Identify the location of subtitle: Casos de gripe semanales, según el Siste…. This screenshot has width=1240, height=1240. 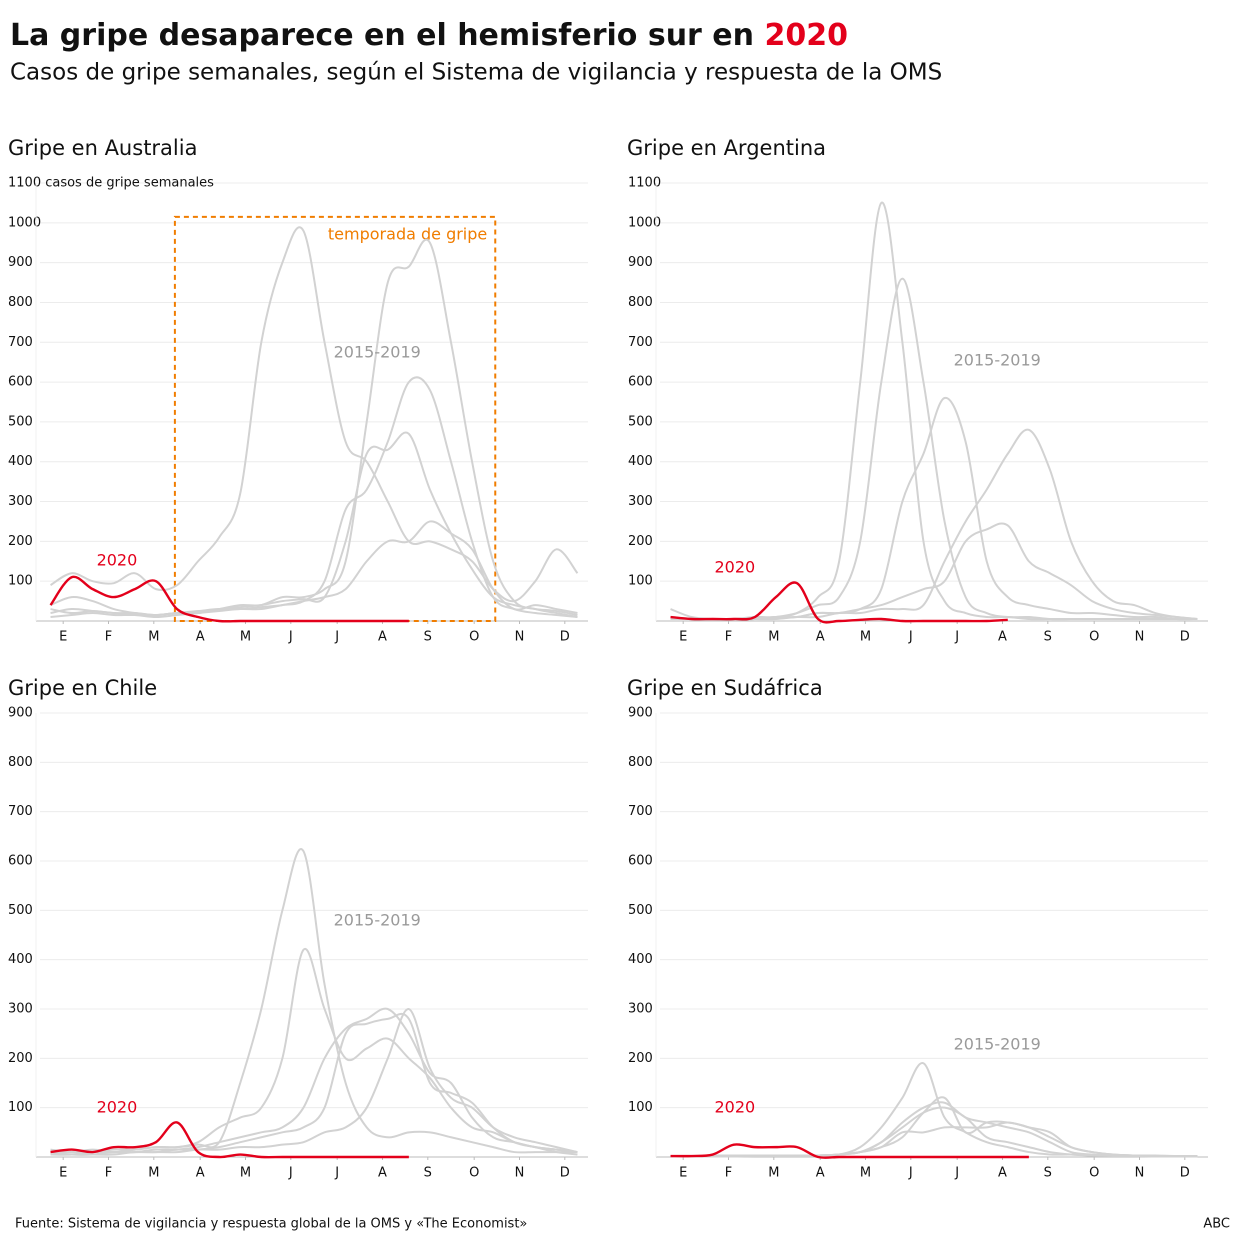
(476, 73).